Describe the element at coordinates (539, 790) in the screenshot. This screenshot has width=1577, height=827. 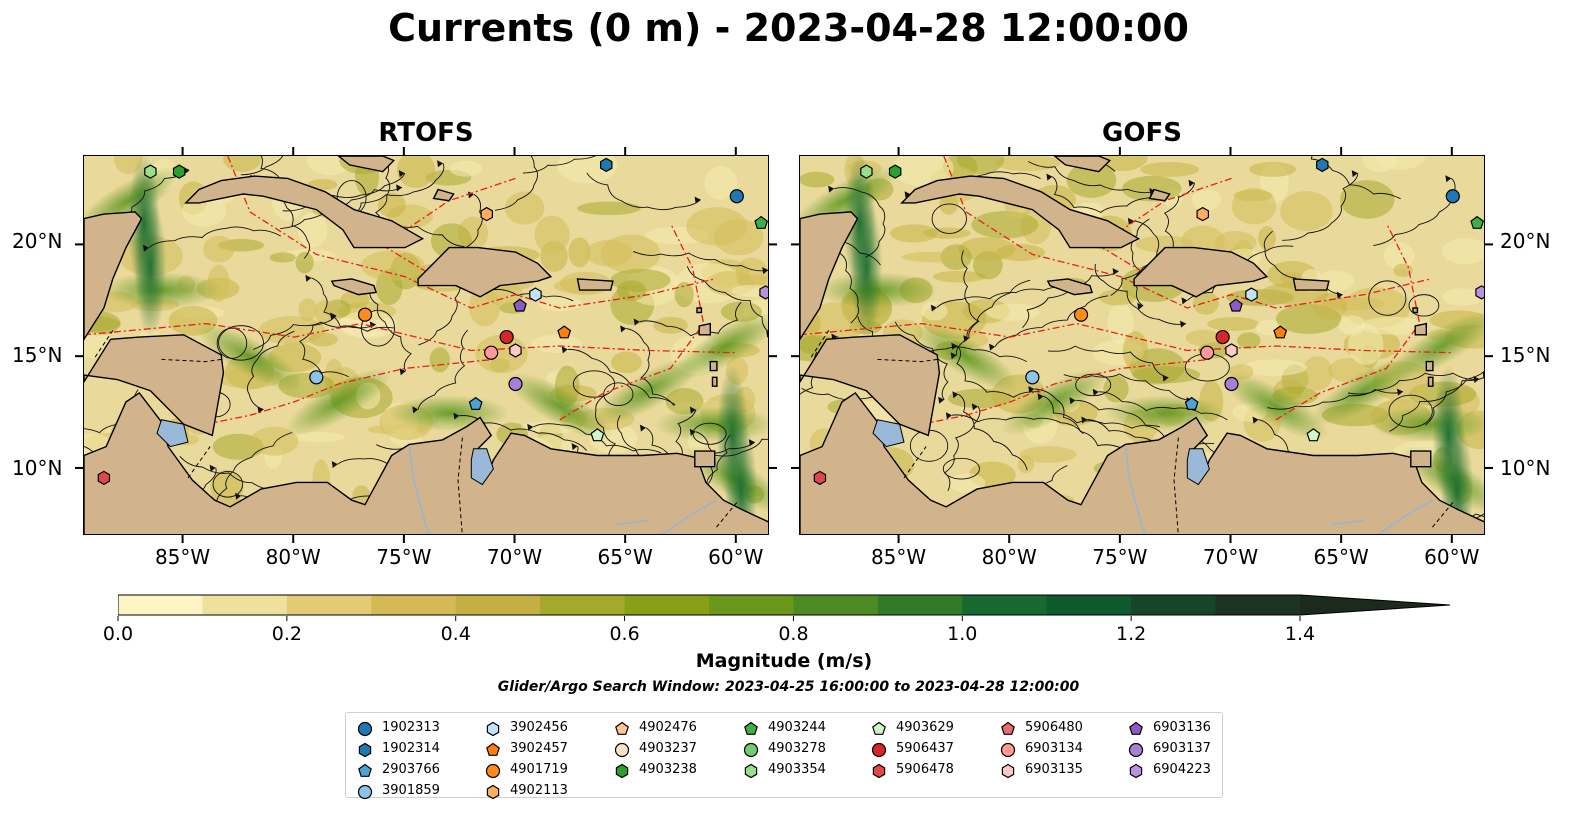
I see `legend-label: 4902113` at that location.